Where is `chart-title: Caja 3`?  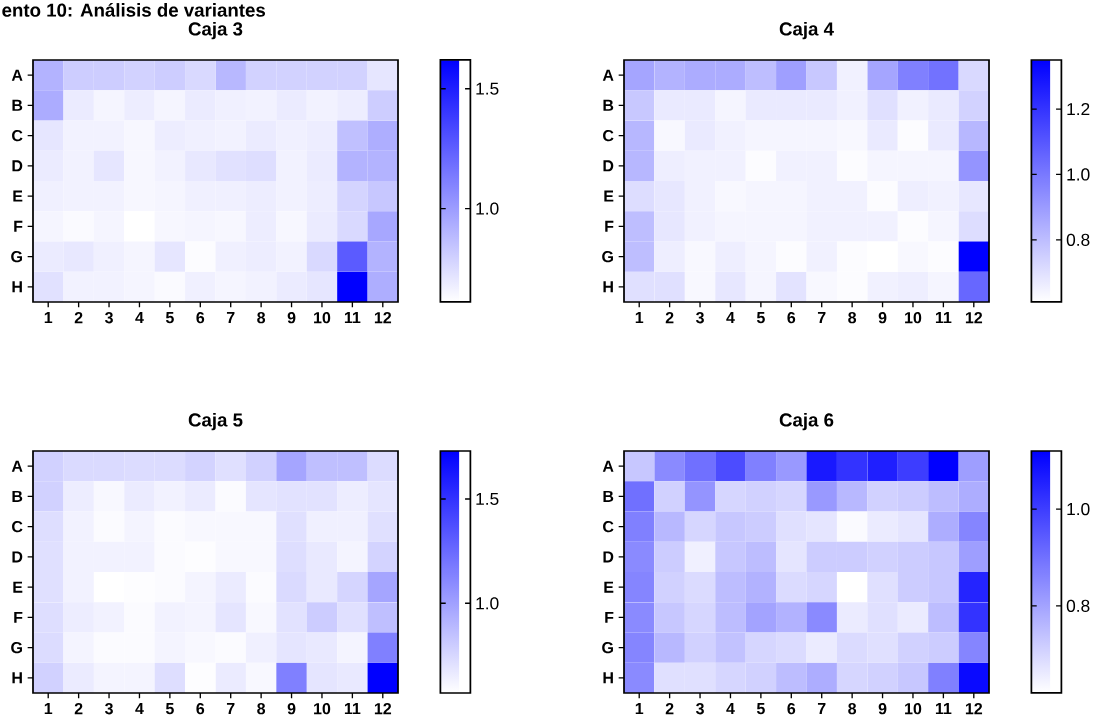
chart-title: Caja 3 is located at coordinates (215, 30).